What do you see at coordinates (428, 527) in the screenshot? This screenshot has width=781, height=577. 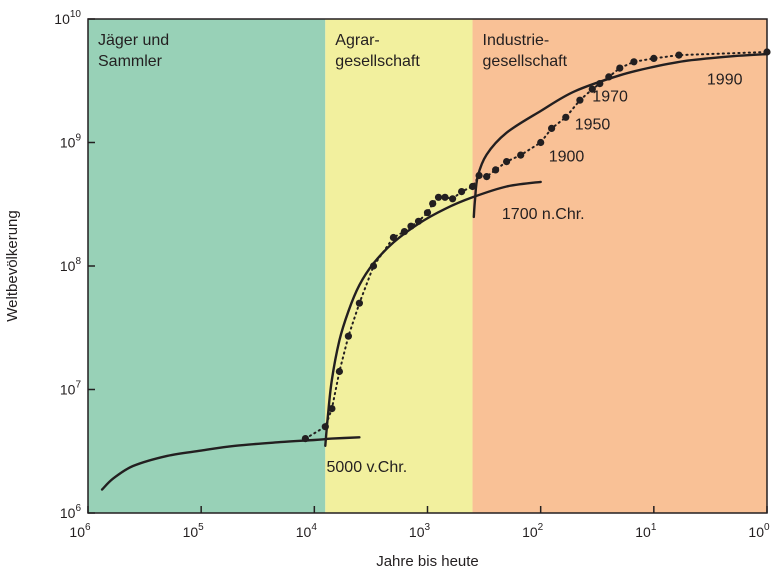 I see `tick-exponent: 3` at bounding box center [428, 527].